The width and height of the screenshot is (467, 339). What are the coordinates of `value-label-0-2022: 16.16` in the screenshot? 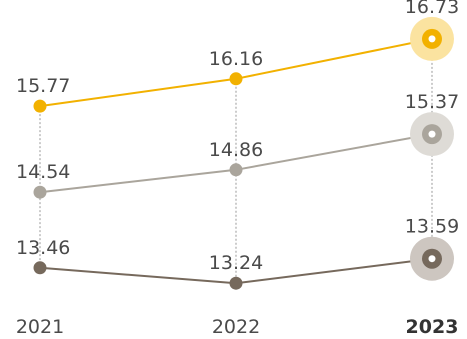 It's located at (236, 59).